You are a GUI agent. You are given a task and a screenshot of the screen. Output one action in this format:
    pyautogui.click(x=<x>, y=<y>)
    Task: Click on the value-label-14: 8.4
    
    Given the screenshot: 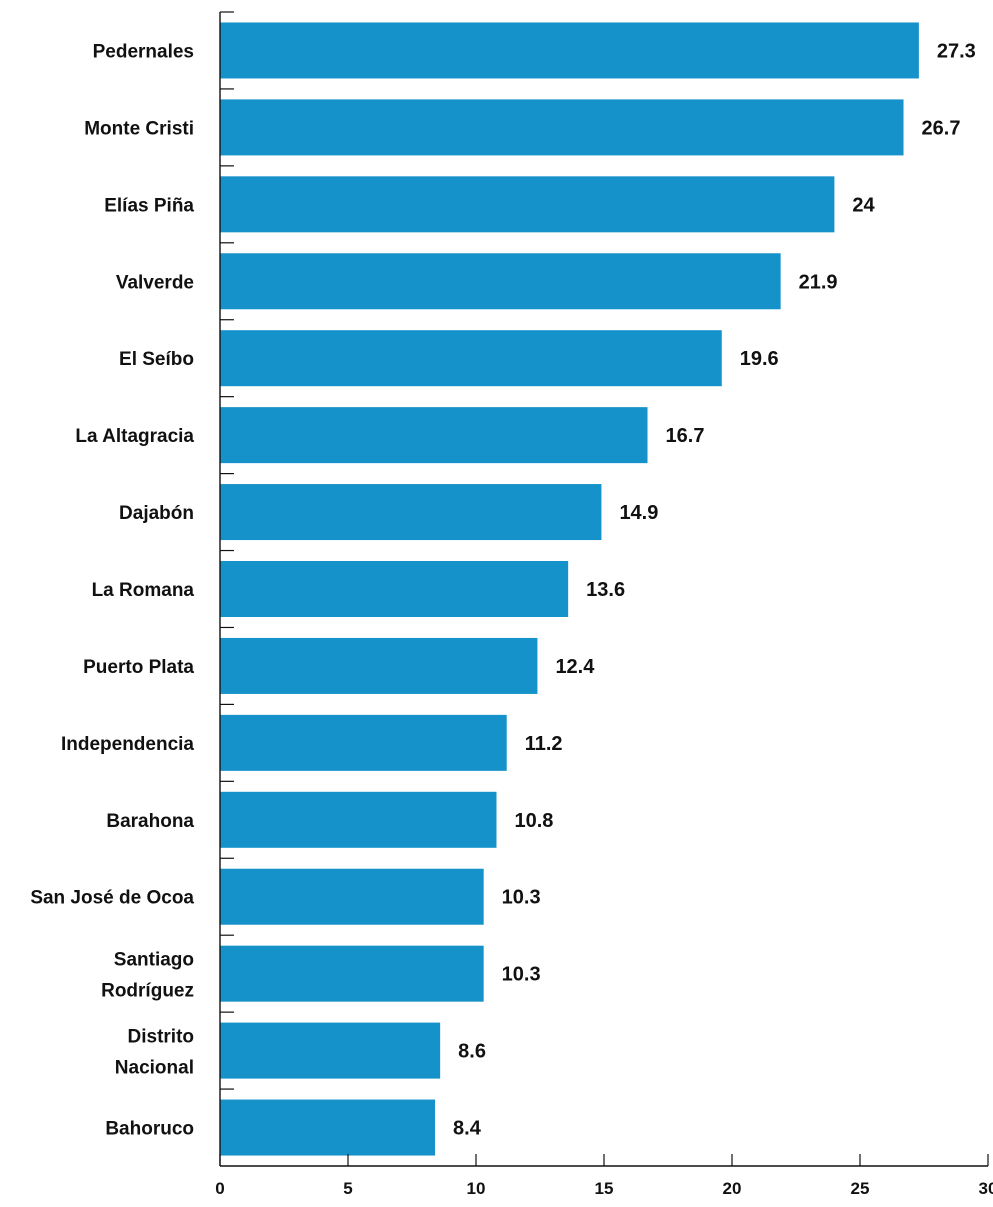 What is the action you would take?
    pyautogui.click(x=467, y=1129)
    